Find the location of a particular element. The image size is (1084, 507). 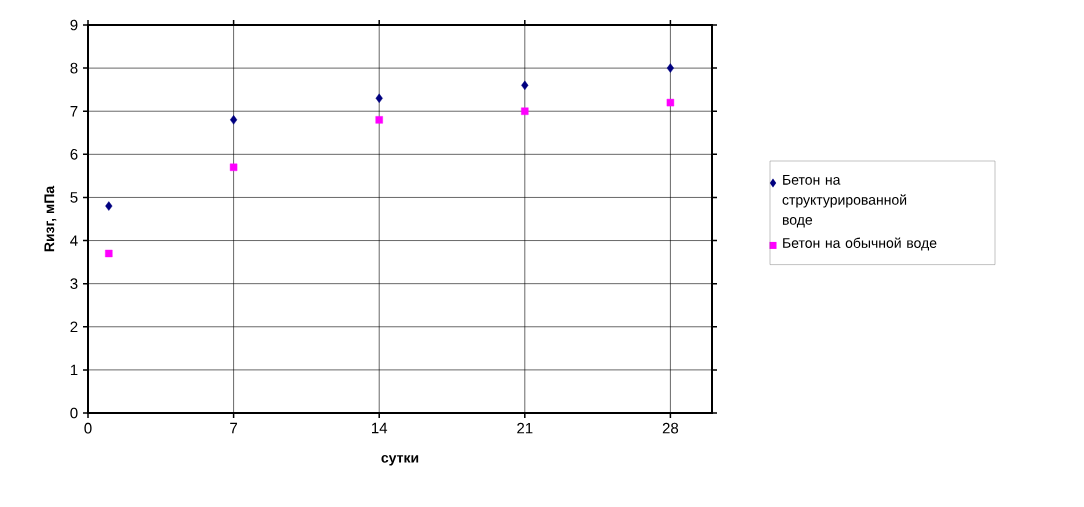

x-tick-label: 0 is located at coordinates (88, 428).